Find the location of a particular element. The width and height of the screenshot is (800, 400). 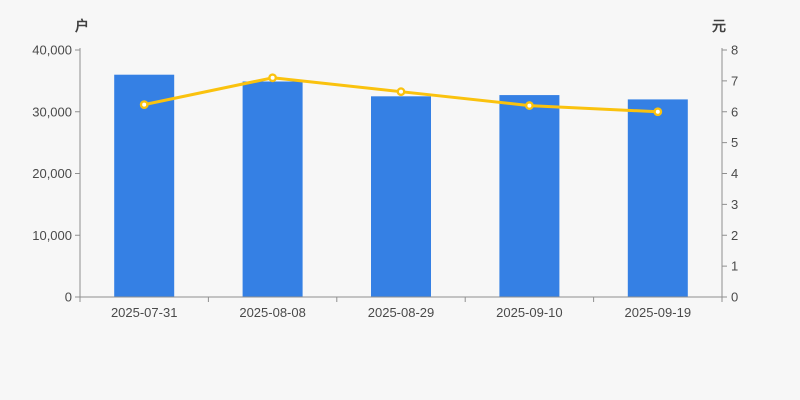

x-axis-label: 2025-09-10 is located at coordinates (529, 312).